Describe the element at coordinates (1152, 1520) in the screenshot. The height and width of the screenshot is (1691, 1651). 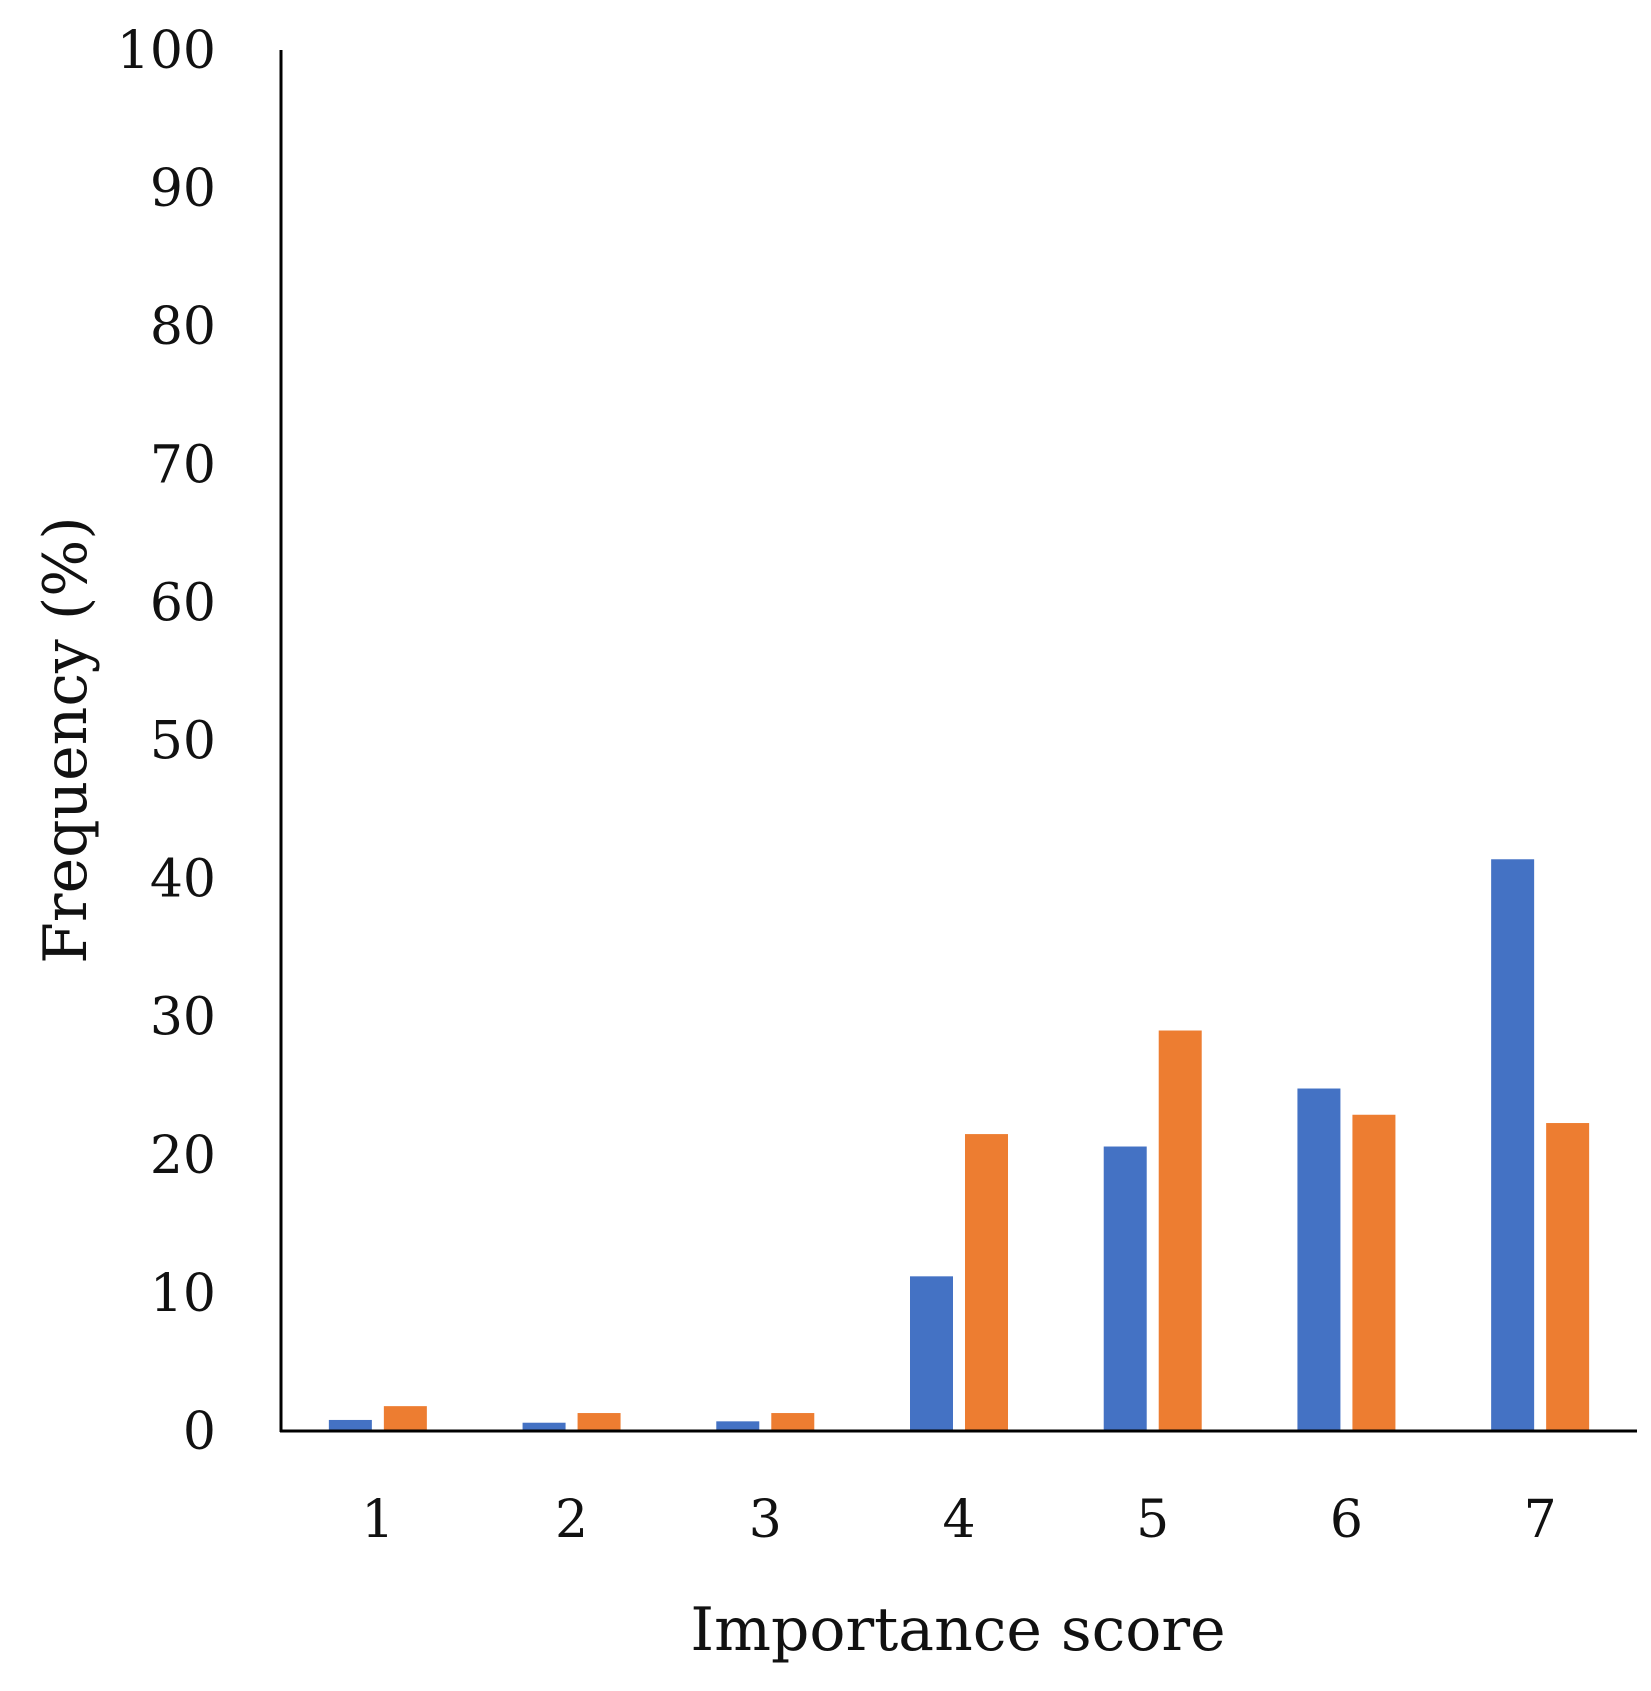
I see `x-tick-label: 5` at that location.